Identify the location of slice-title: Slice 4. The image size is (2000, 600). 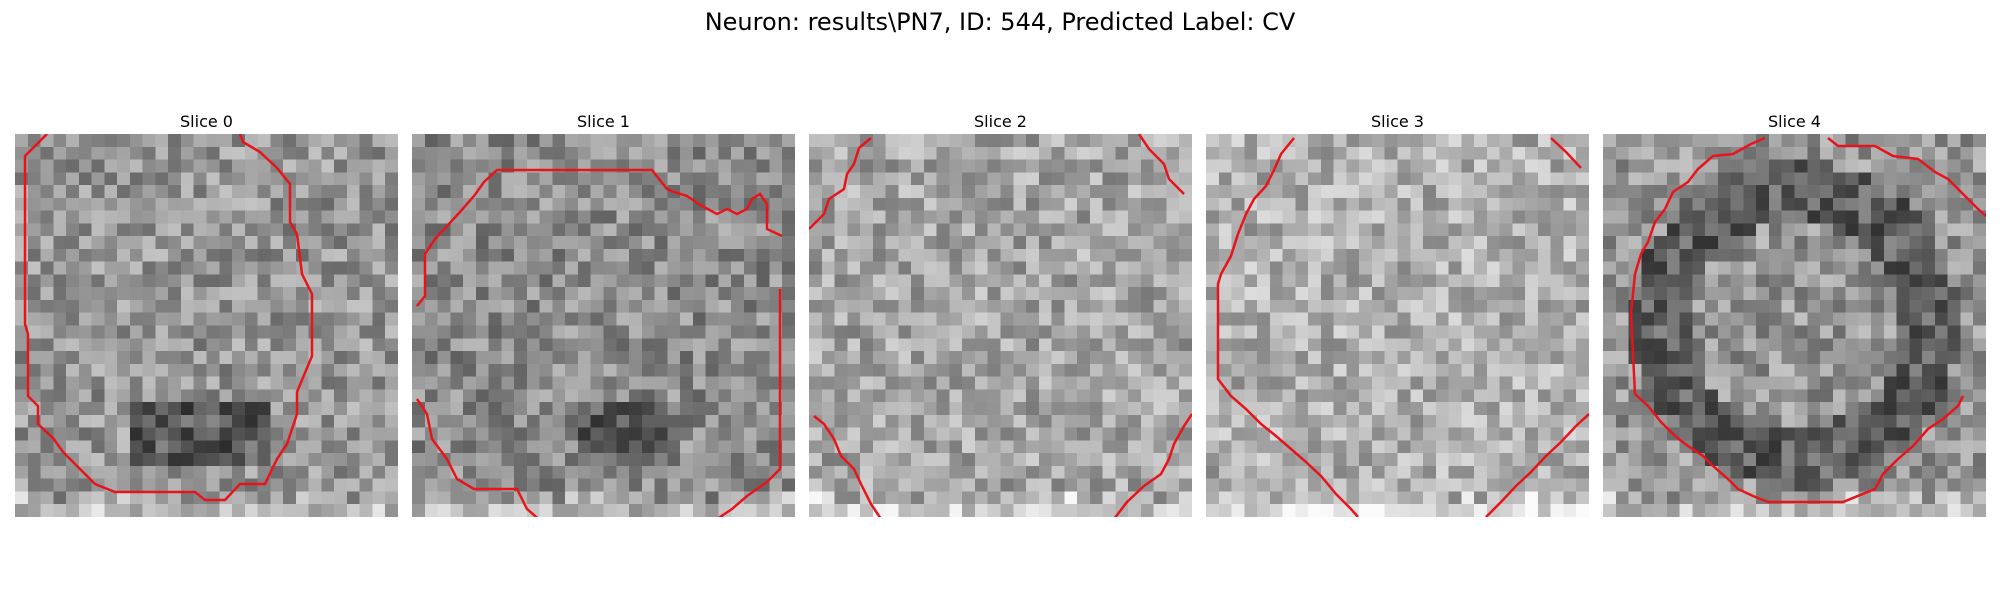
(1794, 121).